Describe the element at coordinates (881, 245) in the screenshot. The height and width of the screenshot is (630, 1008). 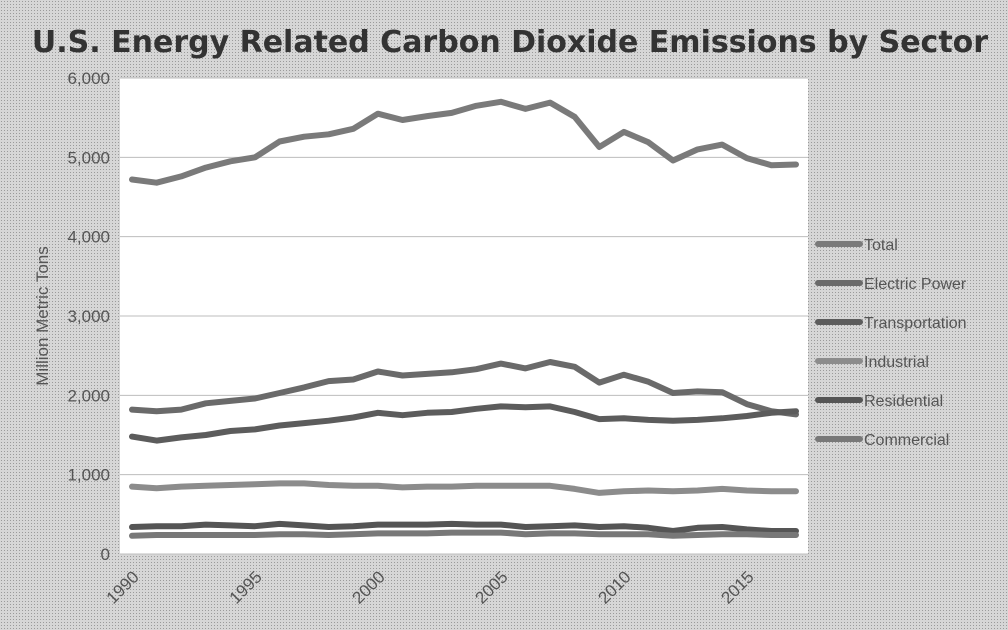
I see `legend-label: Total` at that location.